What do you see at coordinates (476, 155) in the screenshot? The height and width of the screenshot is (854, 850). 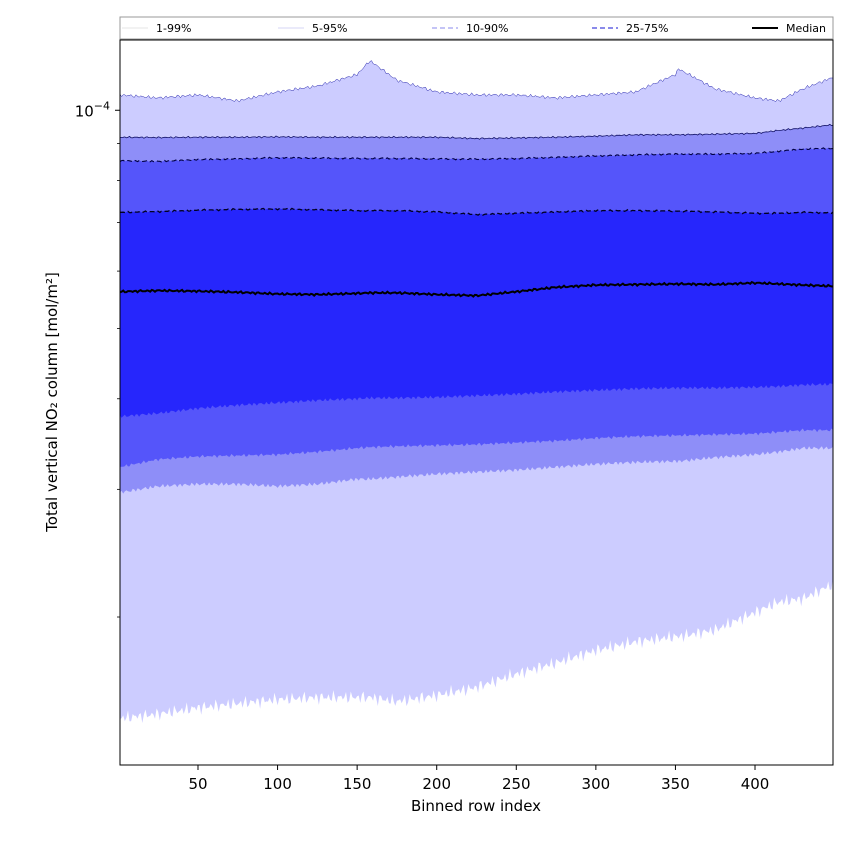 I see `line-upper-10-to-90-pct` at bounding box center [476, 155].